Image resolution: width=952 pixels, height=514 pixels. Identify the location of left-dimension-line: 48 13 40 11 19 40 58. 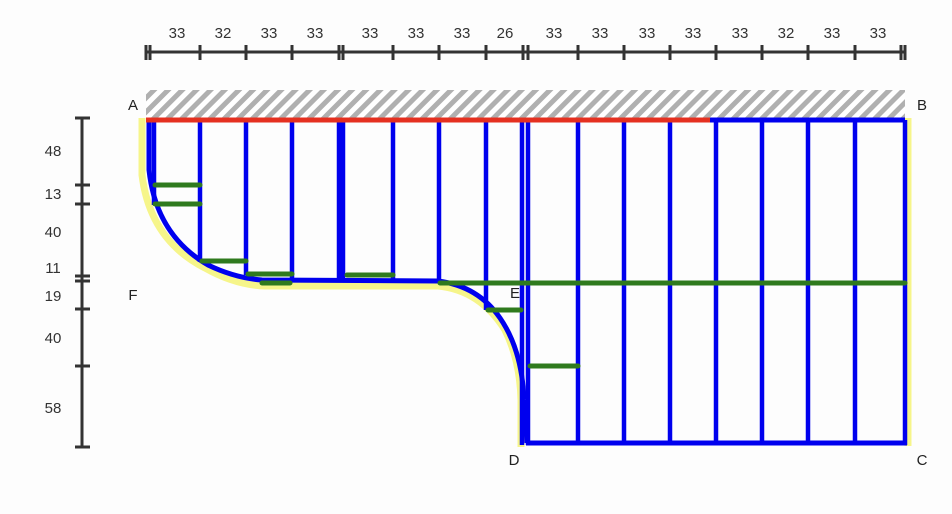
(67, 282).